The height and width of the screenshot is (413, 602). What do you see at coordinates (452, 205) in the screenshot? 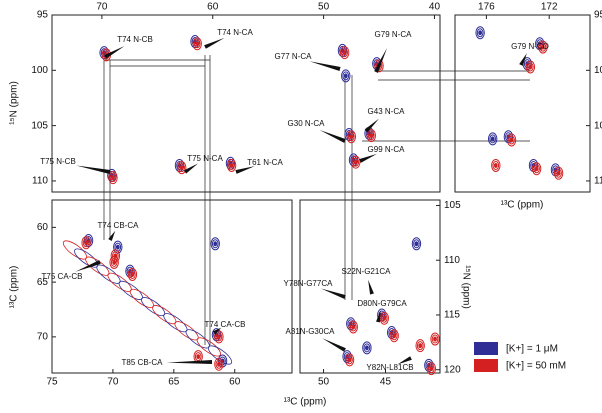
I see `y-tick-label: 105` at bounding box center [452, 205].